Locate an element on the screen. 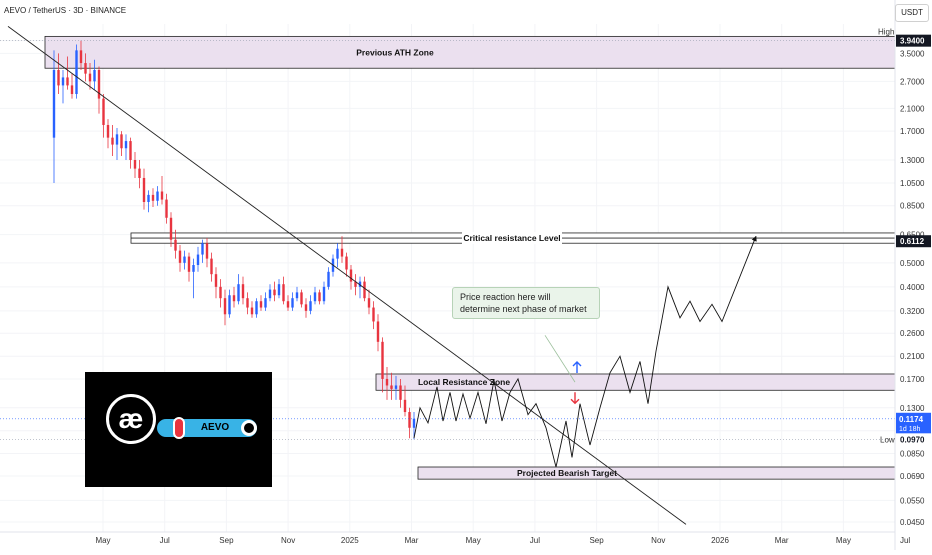 Image resolution: width=932 pixels, height=555 pixels. currency-label: USDT is located at coordinates (912, 12).